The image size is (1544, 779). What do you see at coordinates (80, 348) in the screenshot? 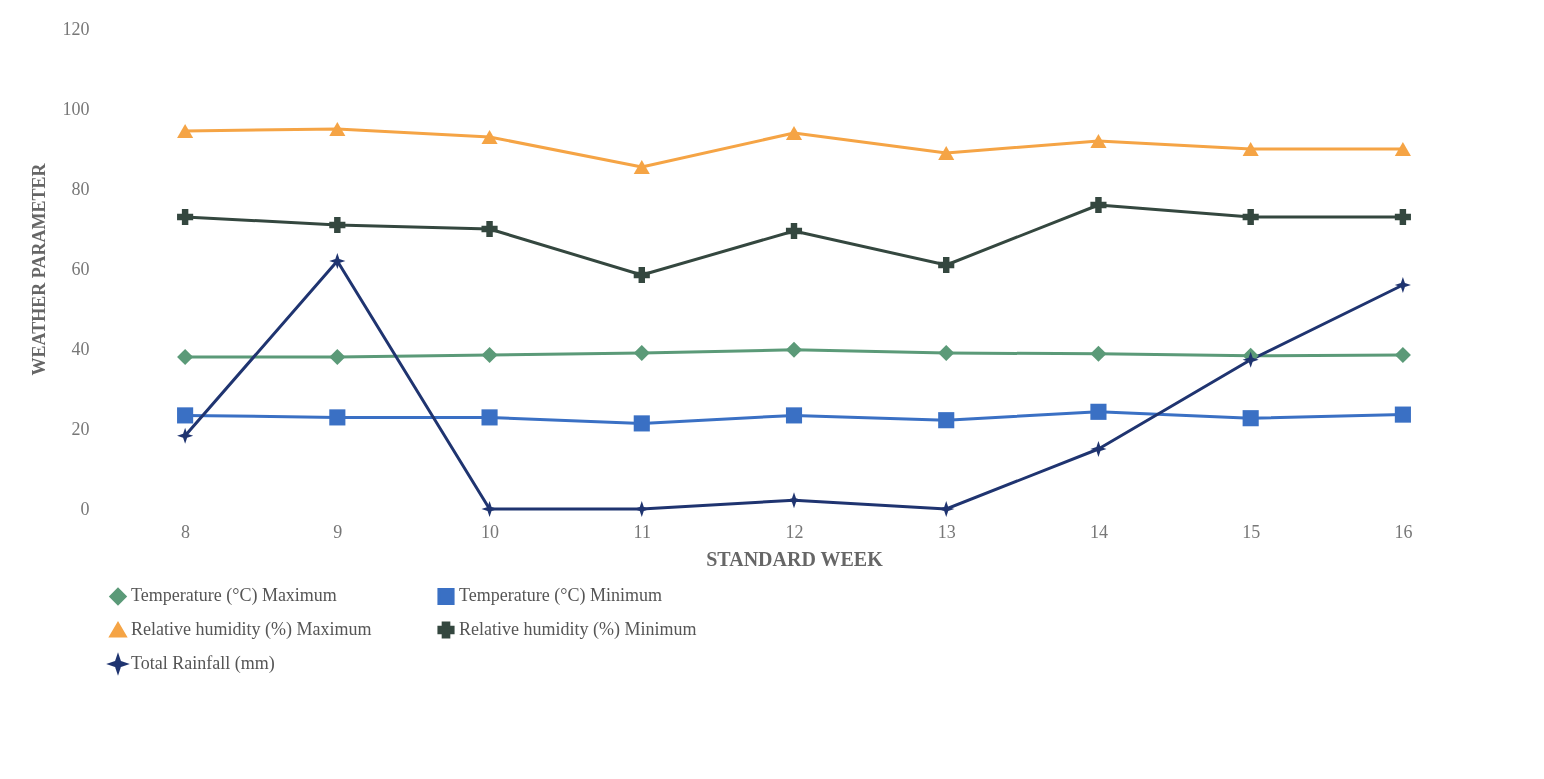
I see `y-tick-label: 40` at bounding box center [80, 348].